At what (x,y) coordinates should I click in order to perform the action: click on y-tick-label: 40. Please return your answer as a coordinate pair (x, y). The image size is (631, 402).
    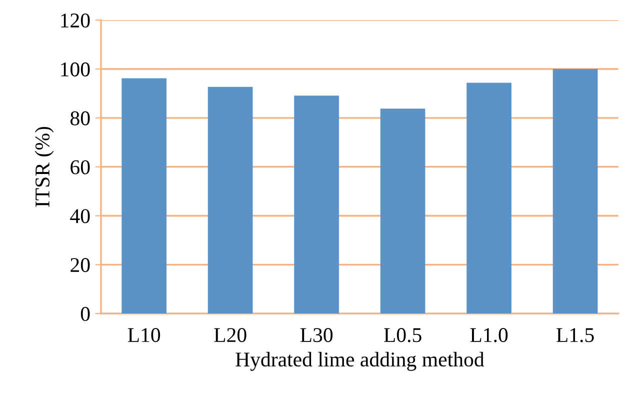
    Looking at the image, I should click on (80, 216).